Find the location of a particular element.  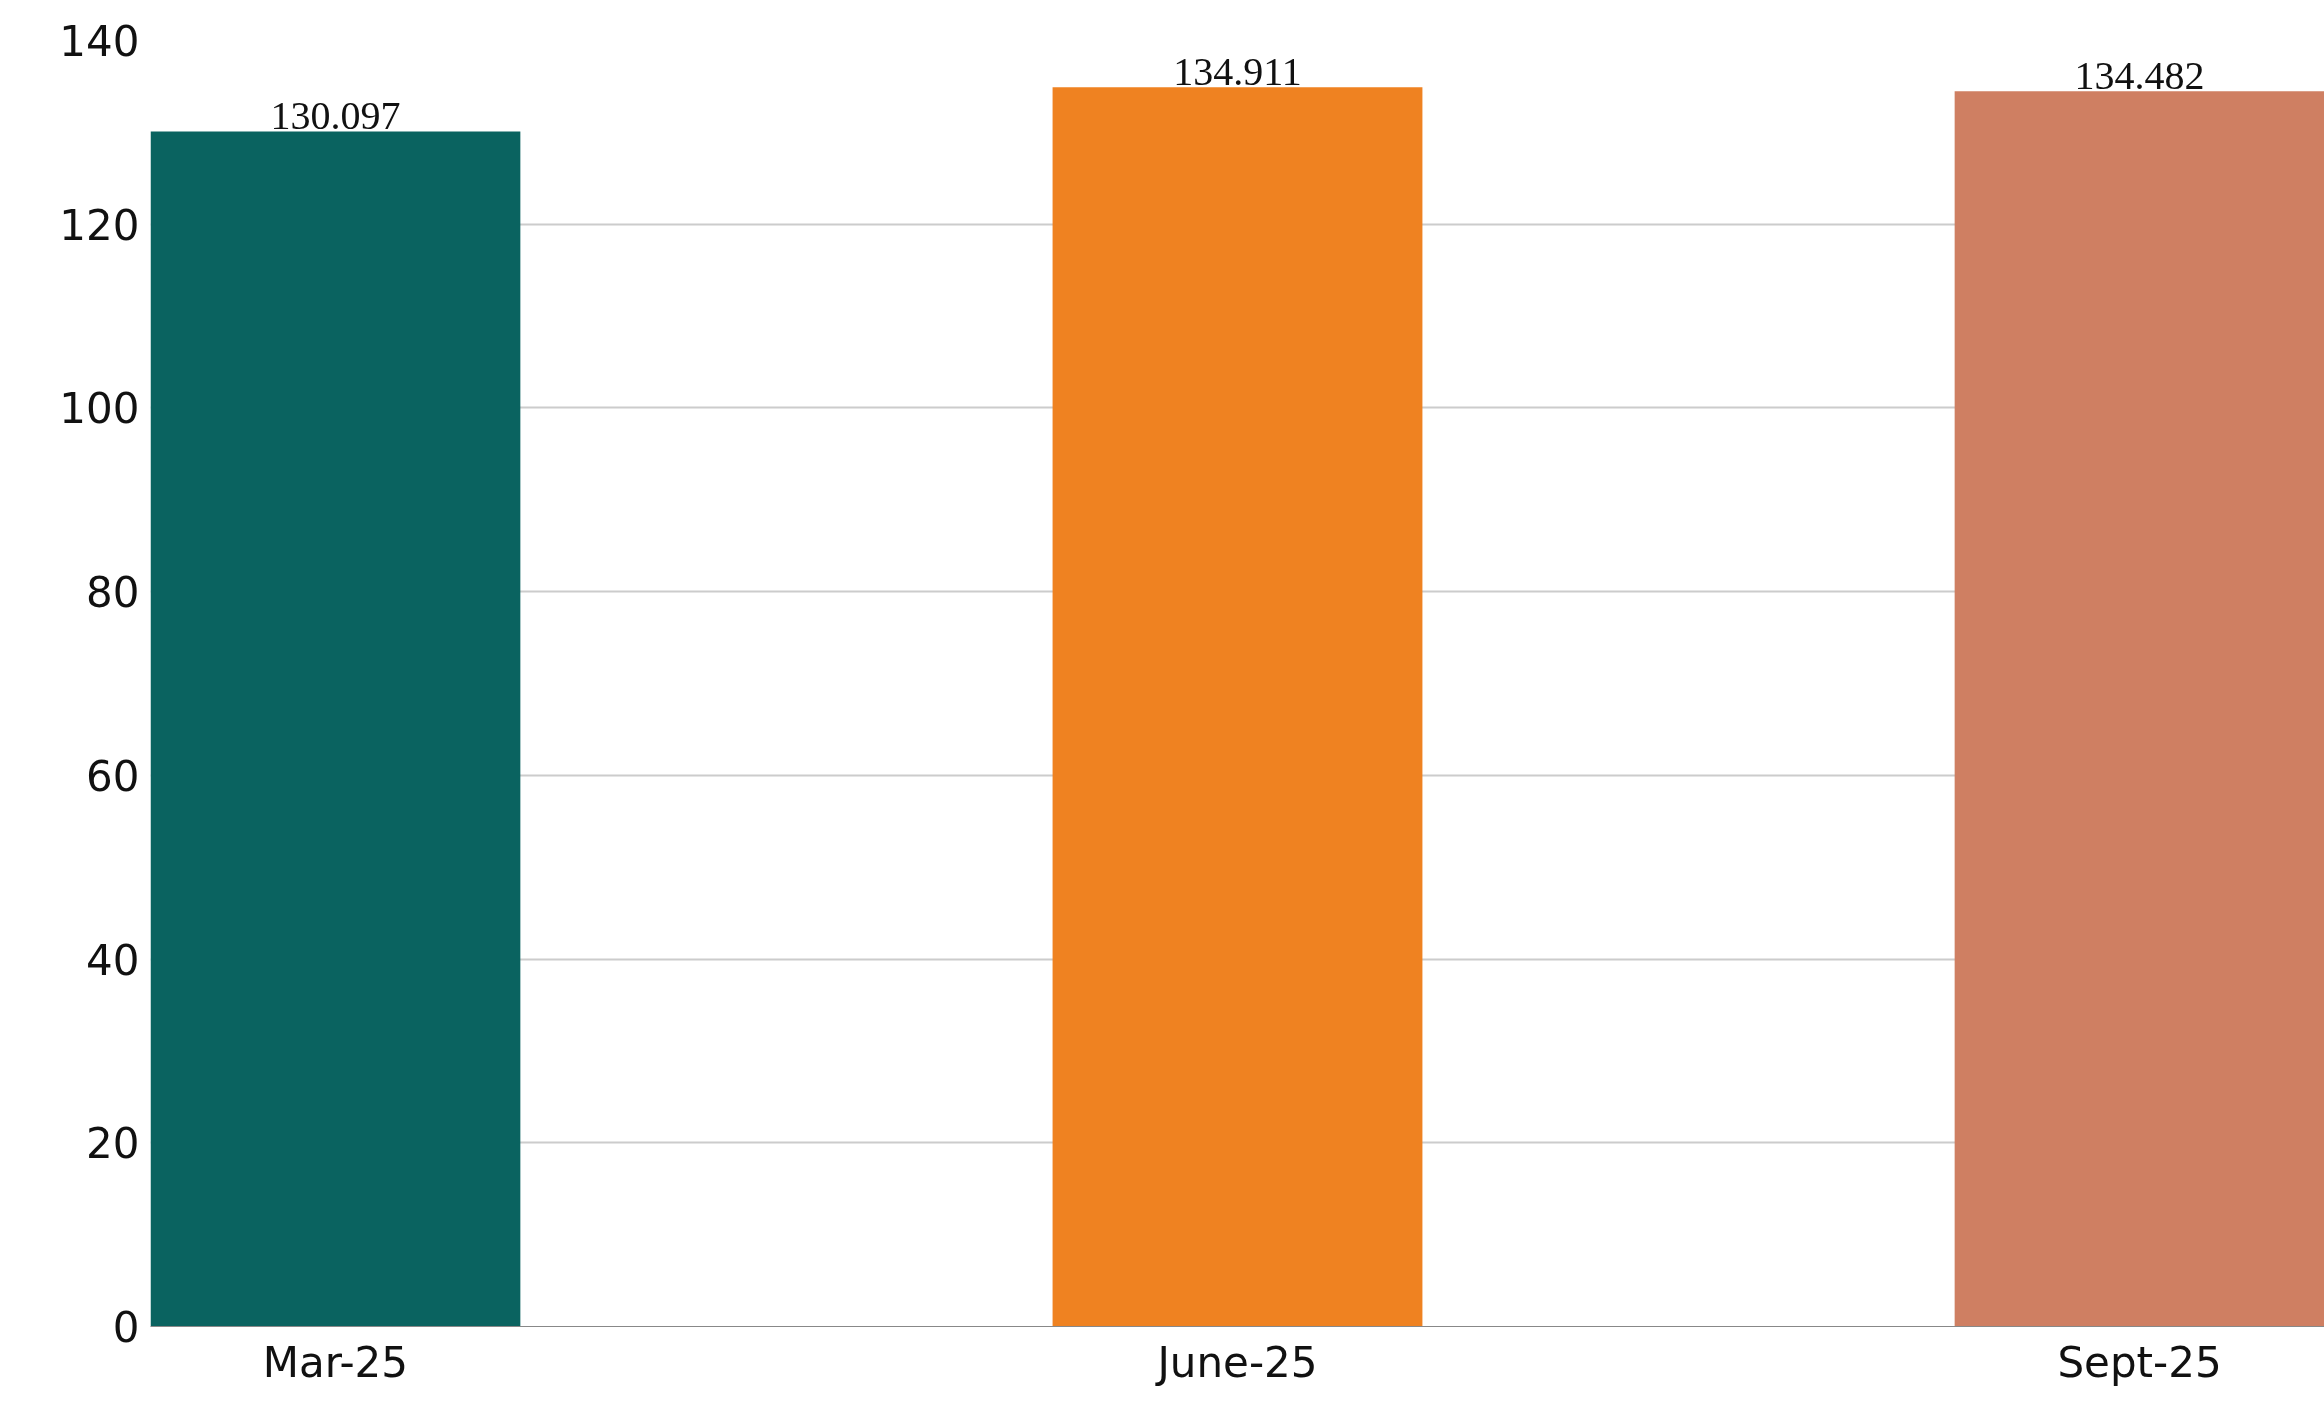

y-tick-label: 100 is located at coordinates (99, 409).